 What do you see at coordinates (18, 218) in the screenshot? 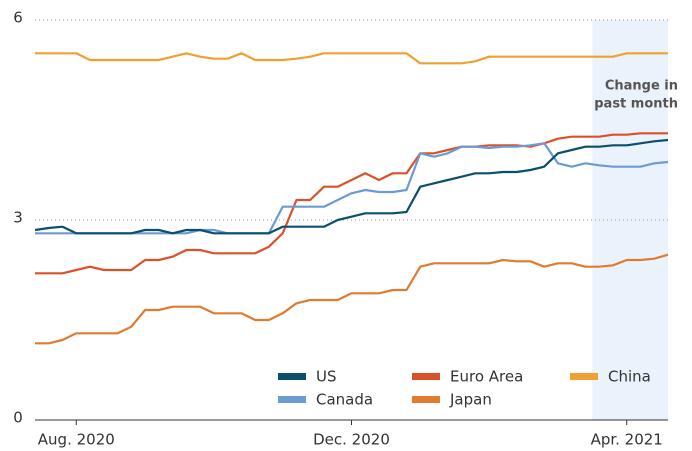
I see `y-tick-label: 3` at bounding box center [18, 218].